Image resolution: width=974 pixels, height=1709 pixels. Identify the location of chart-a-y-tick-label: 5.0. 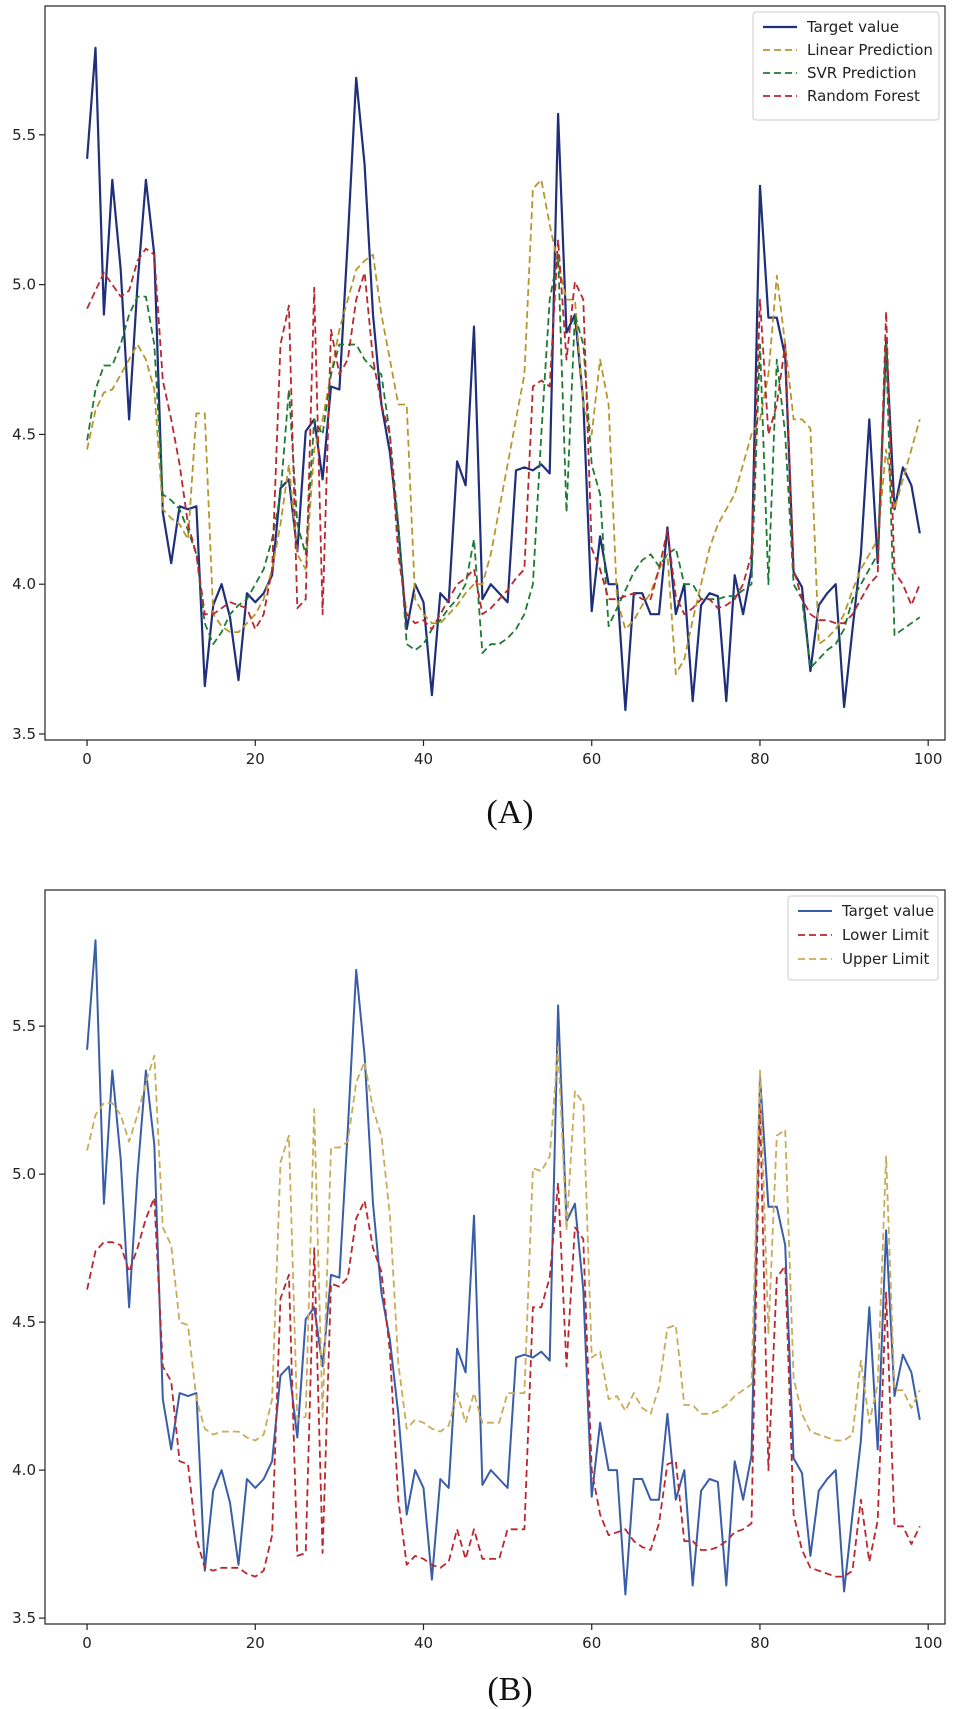
(24, 285).